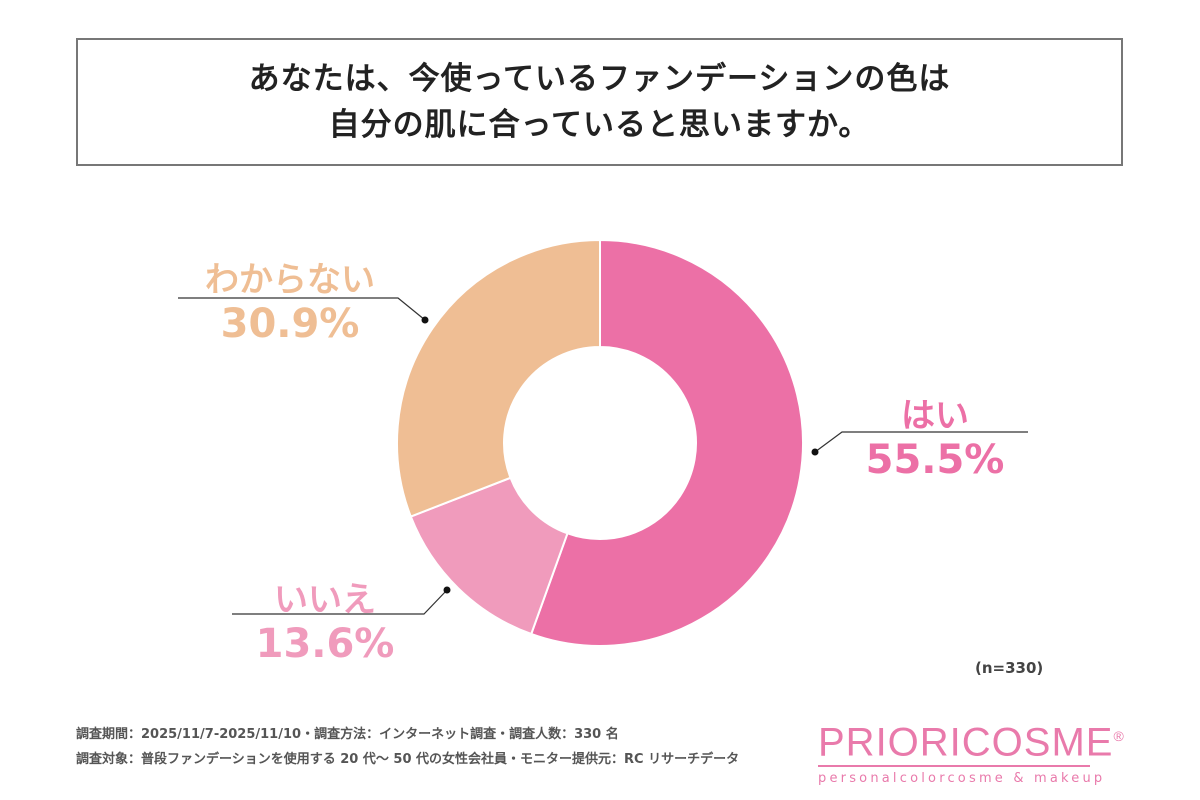  I want to click on logo-text: PRIORICOSME, so click(966, 742).